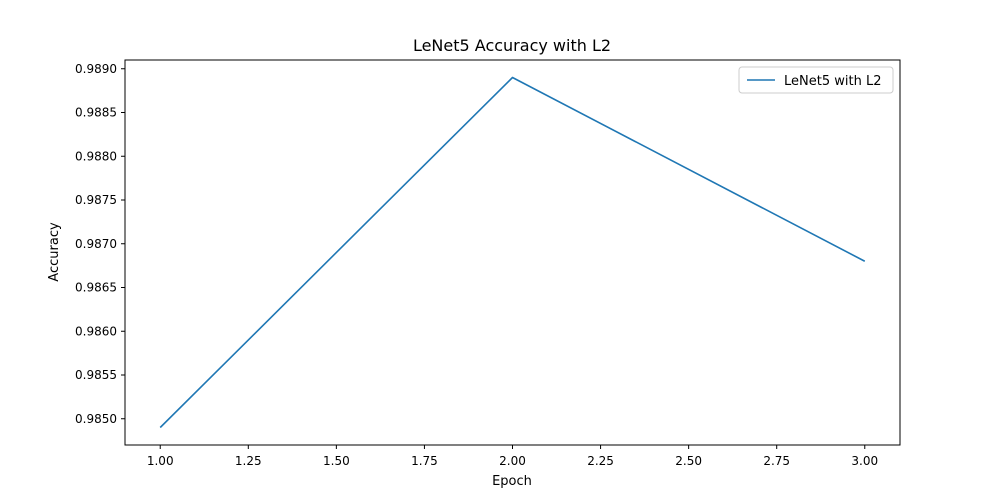  I want to click on y-tick-label: 0.9885, so click(96, 113).